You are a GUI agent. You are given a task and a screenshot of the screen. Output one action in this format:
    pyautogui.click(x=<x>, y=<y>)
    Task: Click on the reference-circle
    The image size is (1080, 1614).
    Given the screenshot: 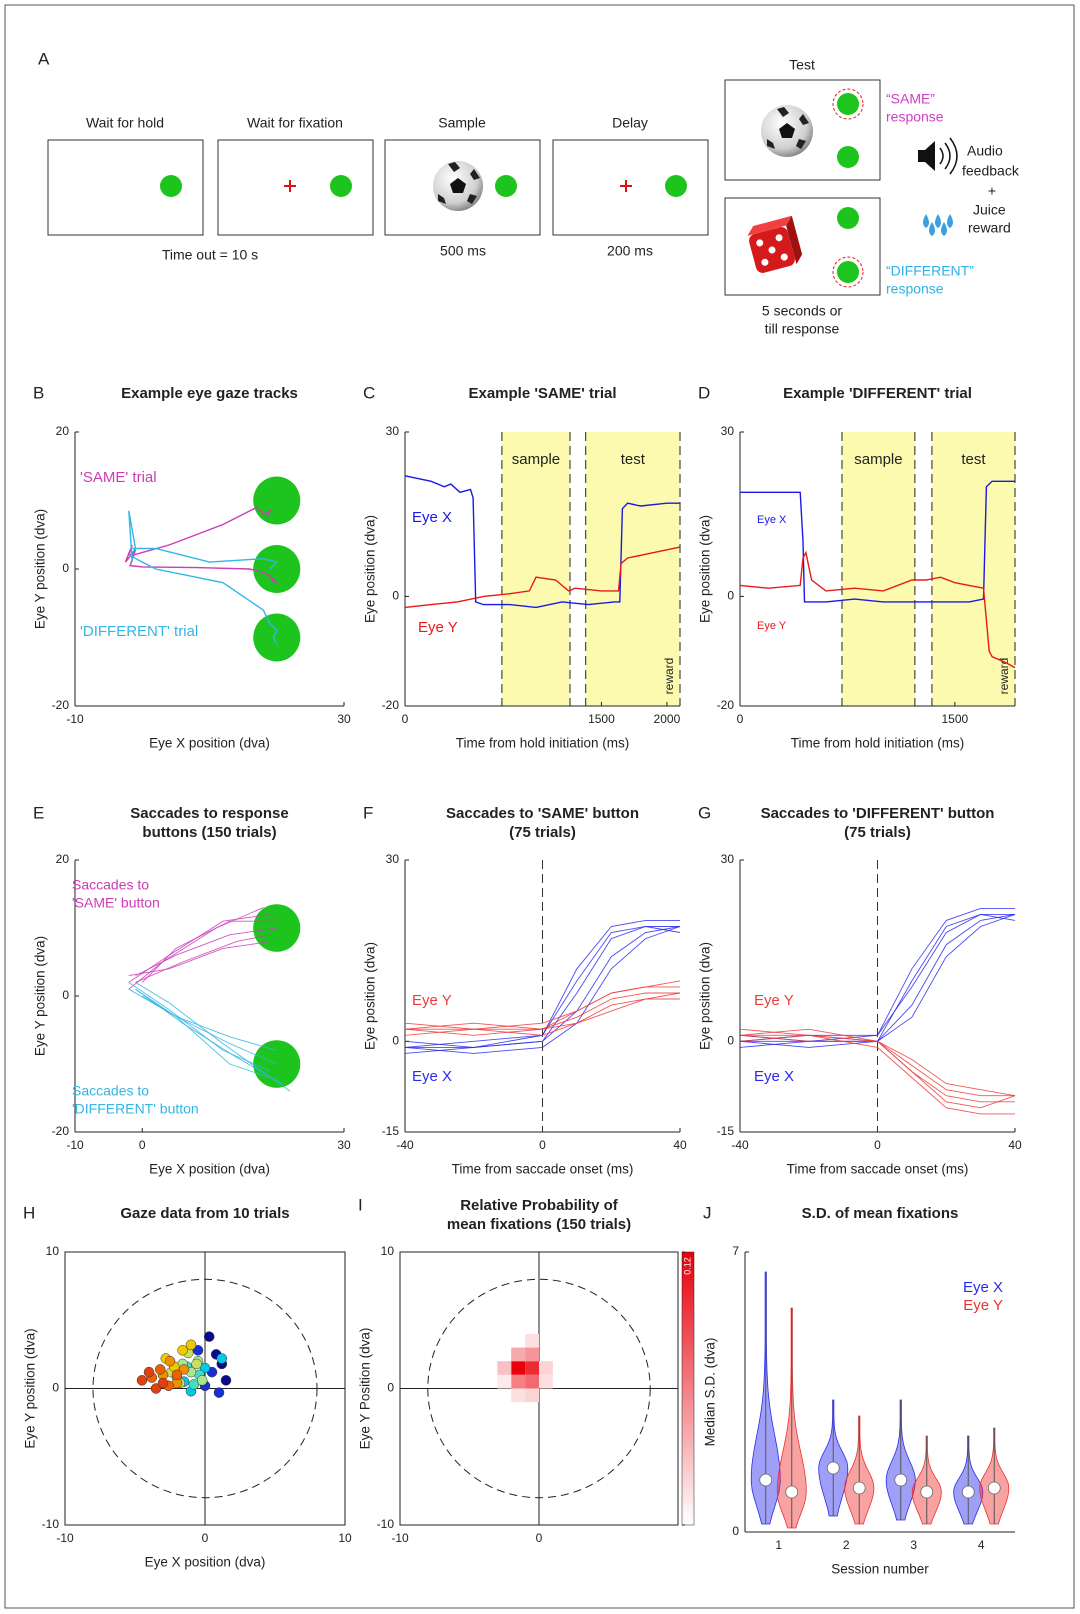 What is the action you would take?
    pyautogui.click(x=205, y=1388)
    